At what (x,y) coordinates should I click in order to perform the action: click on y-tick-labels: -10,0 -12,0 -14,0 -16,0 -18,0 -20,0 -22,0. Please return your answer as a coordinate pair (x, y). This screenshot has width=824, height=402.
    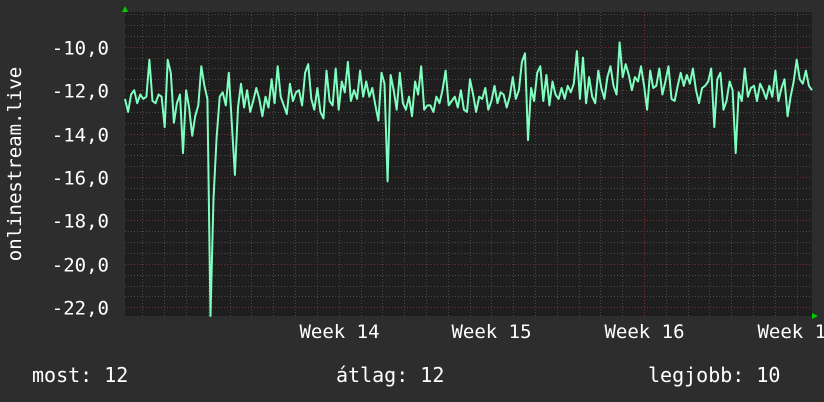
    Looking at the image, I should click on (80, 179).